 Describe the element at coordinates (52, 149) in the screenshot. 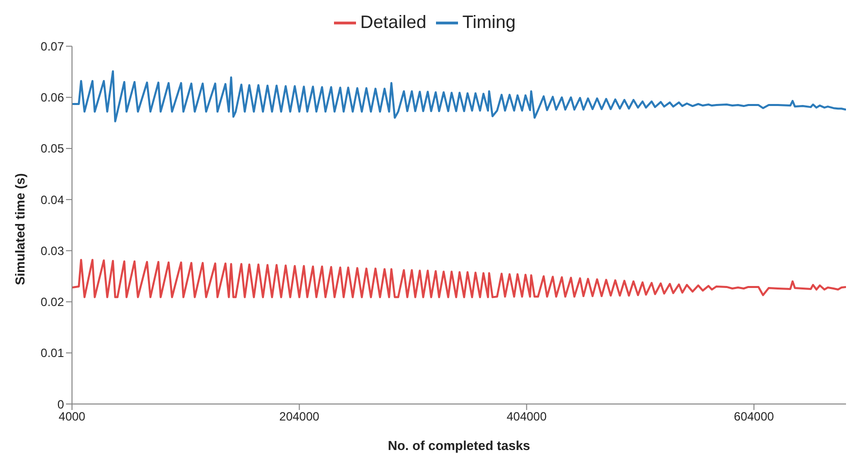

I see `y-tick-label: 0.05` at that location.